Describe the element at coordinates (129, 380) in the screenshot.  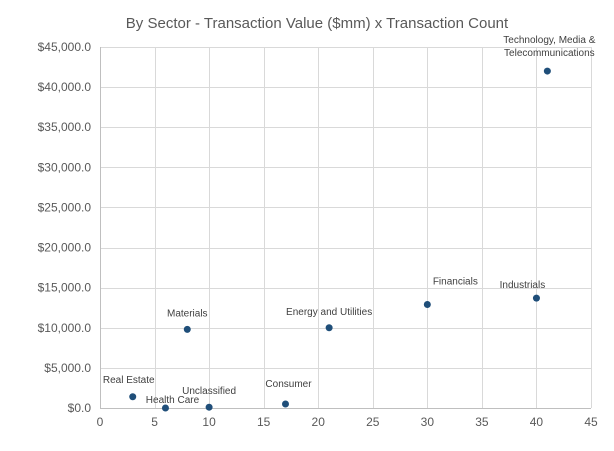
I see `data-label: Real Estate` at that location.